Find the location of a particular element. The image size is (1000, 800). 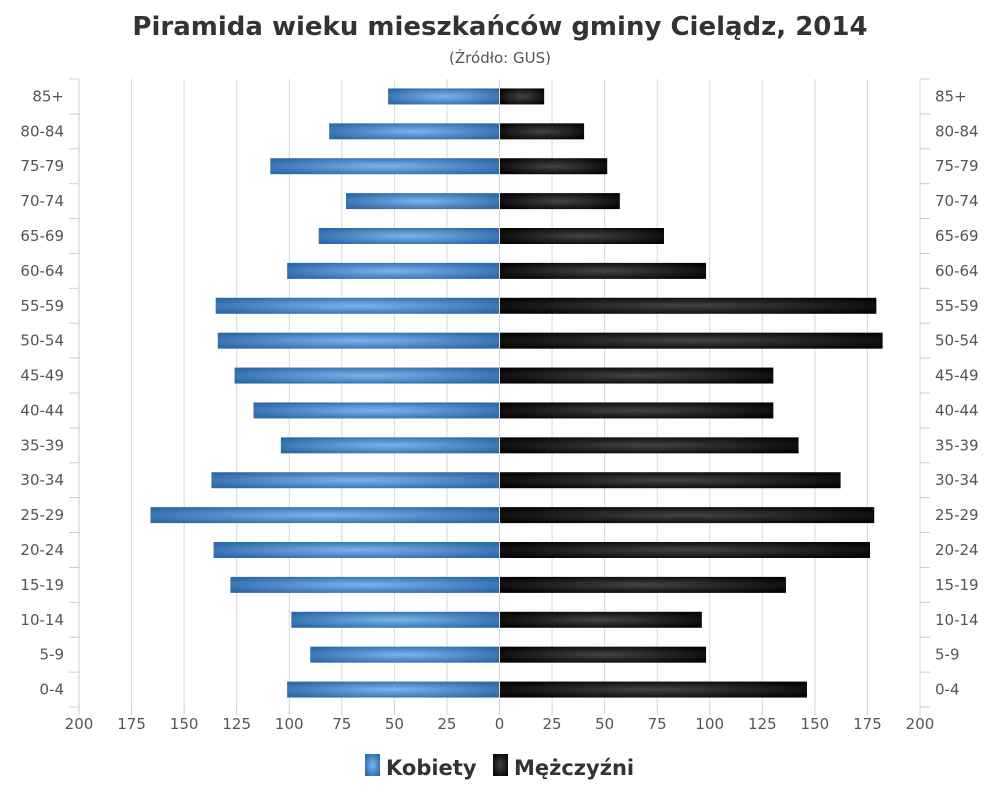

y-category-label-right: 35-39 is located at coordinates (957, 445).